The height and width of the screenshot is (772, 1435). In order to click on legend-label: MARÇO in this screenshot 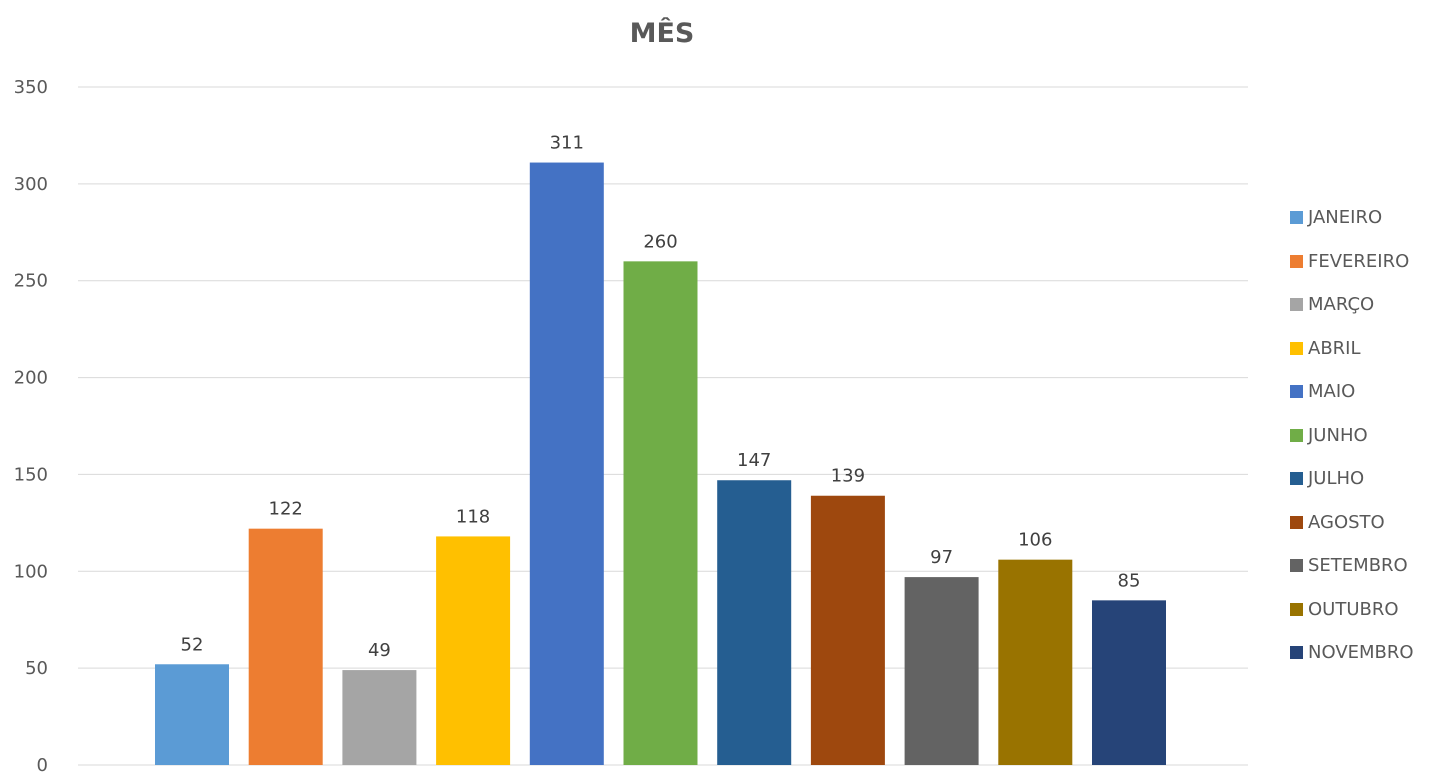, I will do `click(1341, 305)`.